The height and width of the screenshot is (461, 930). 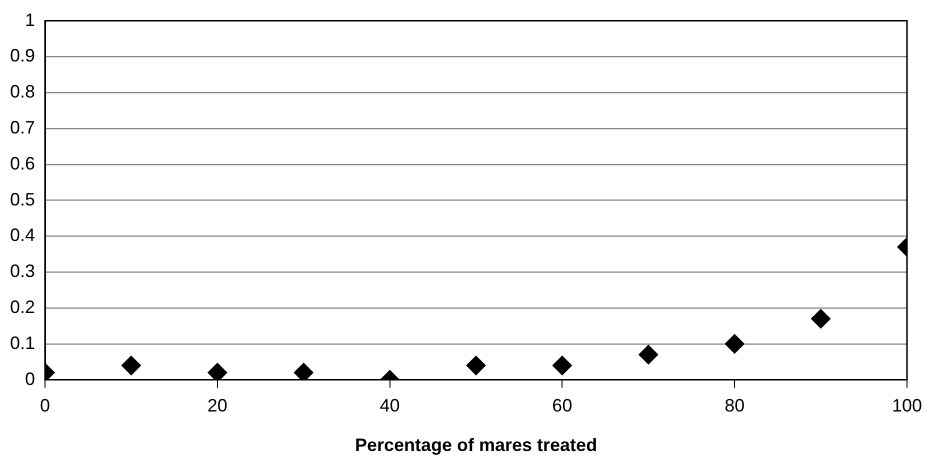 I want to click on y-tick-label: 0.2, so click(x=23, y=306).